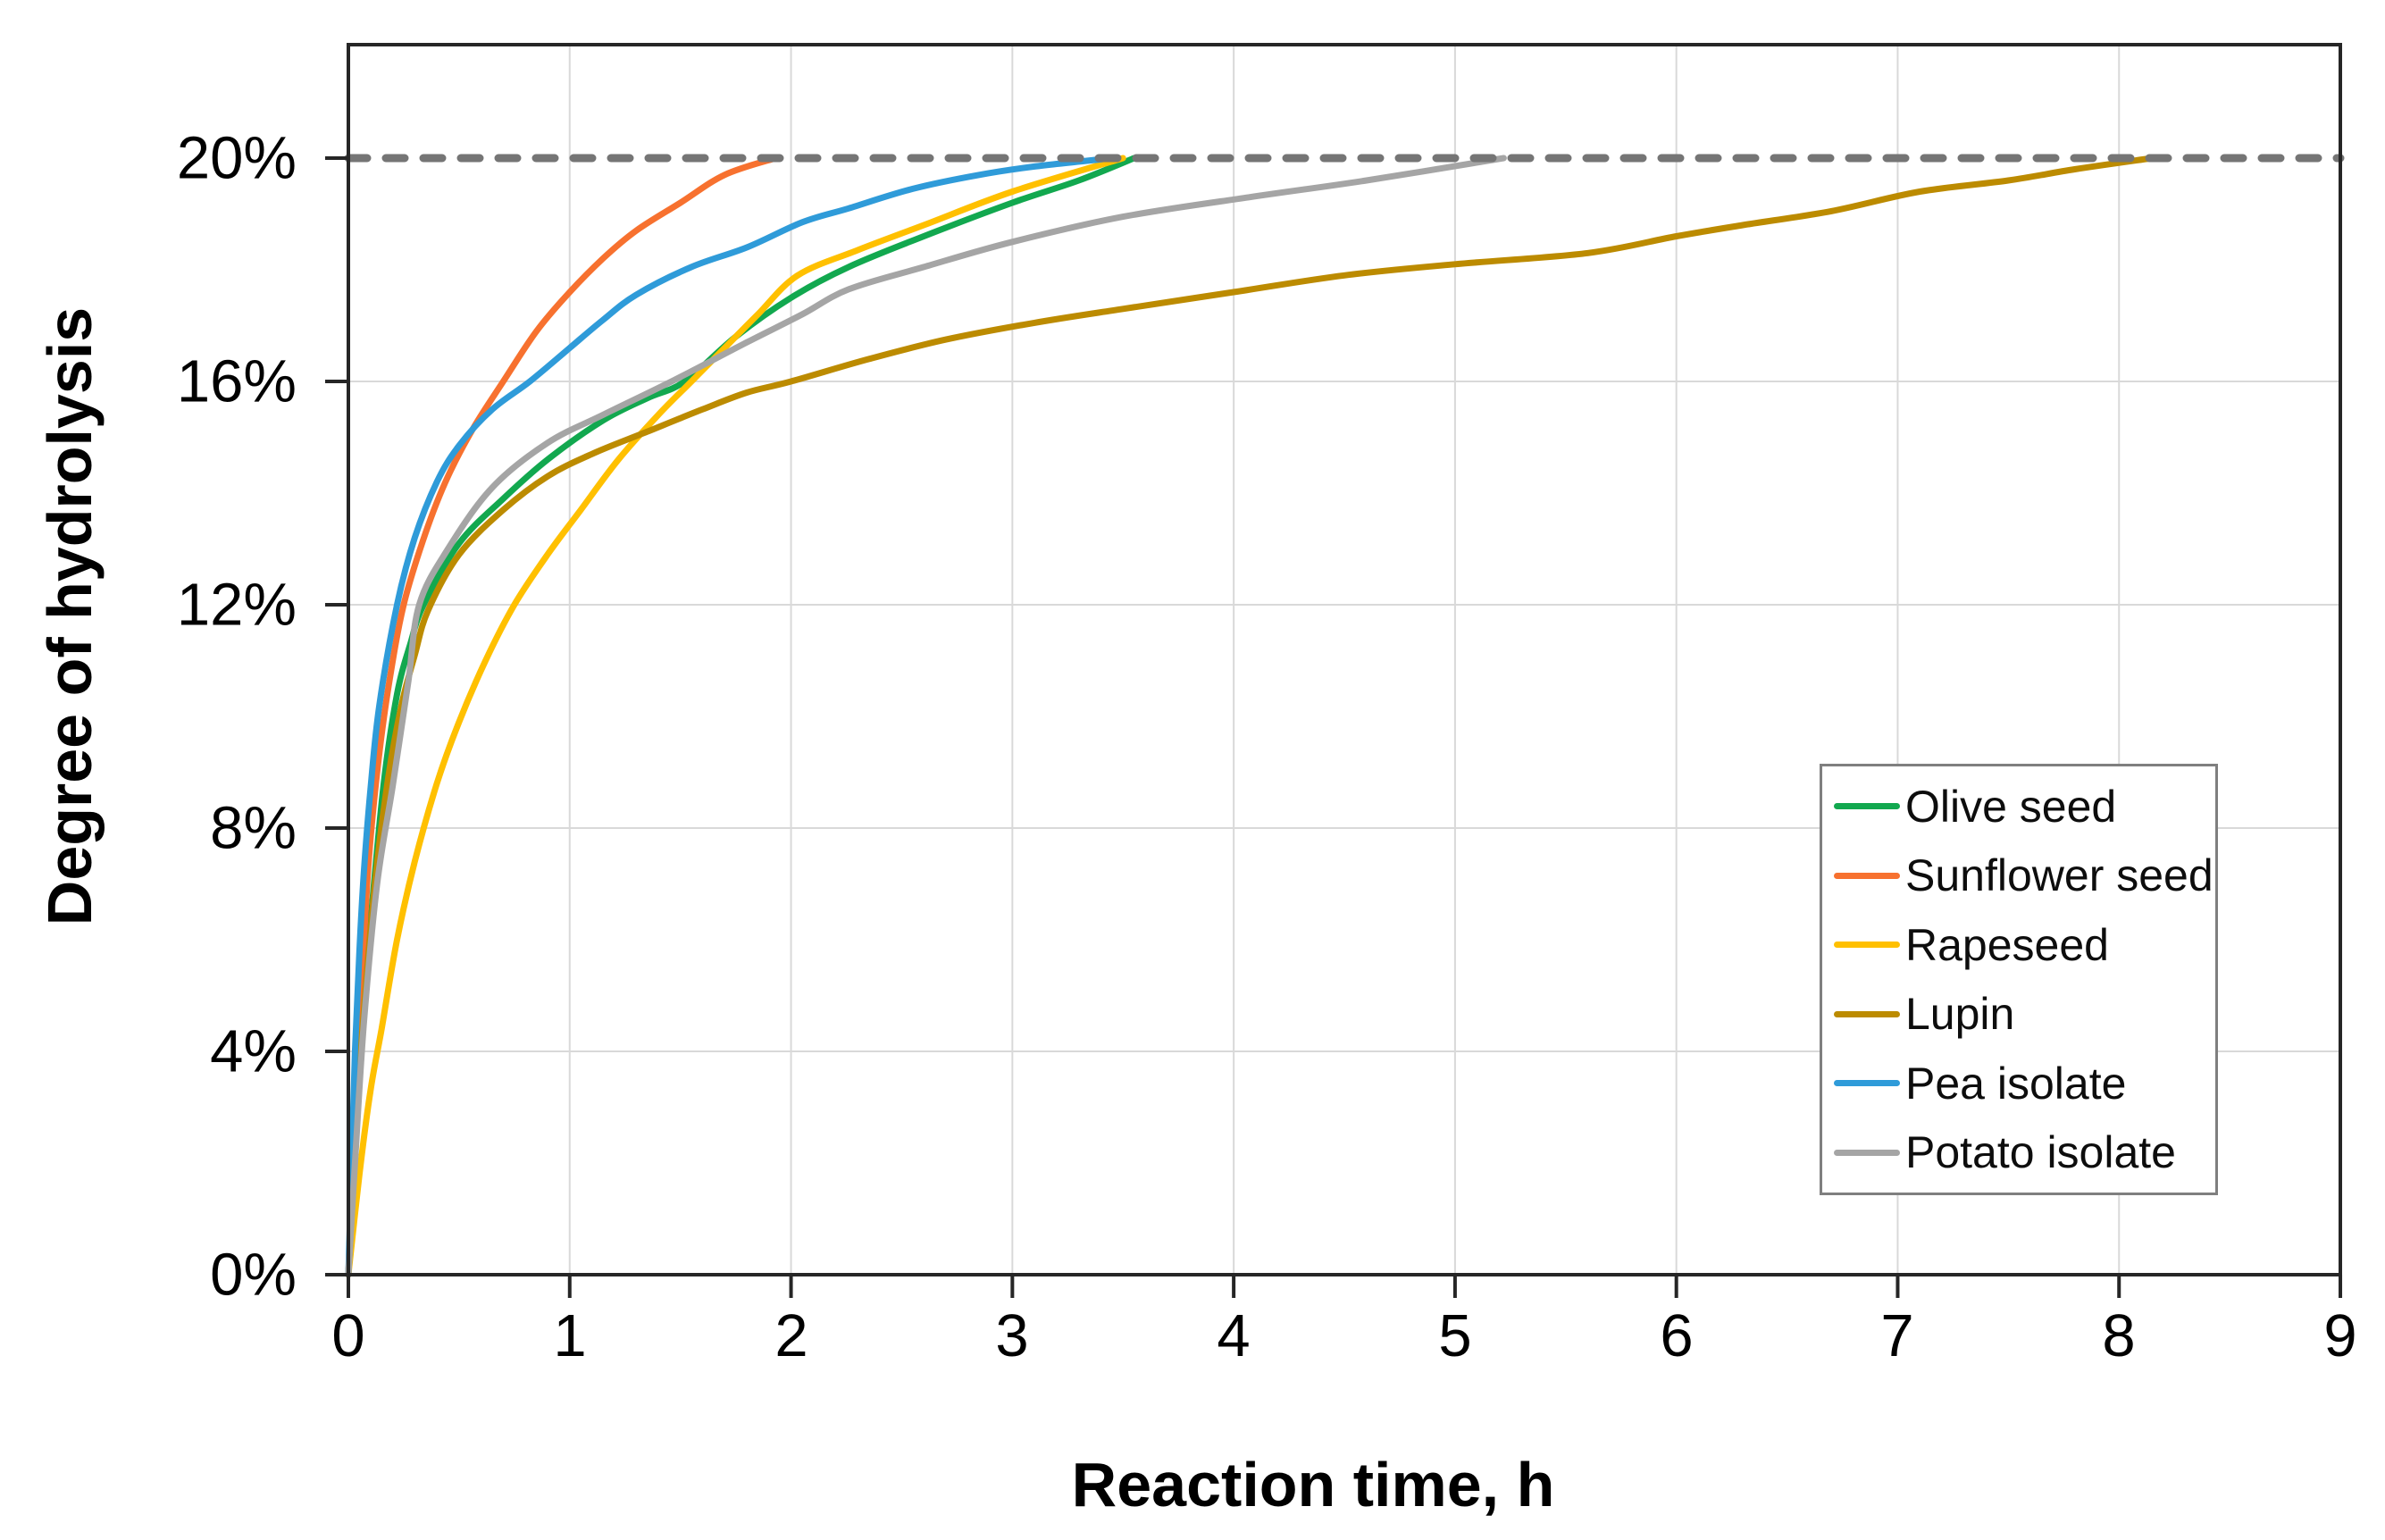  I want to click on legend-label: Lupin, so click(1960, 1014).